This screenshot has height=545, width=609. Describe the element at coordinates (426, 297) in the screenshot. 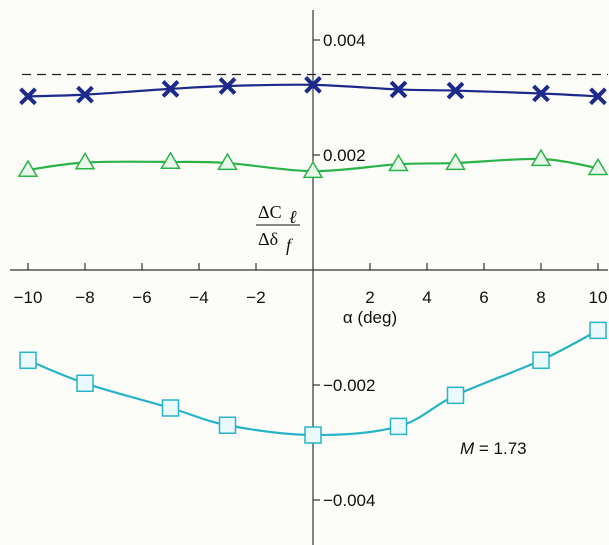

I see `x-tick-label: 4` at that location.